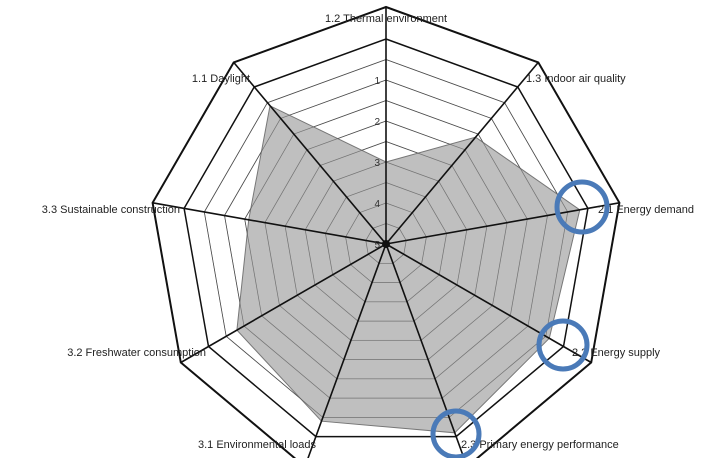 This screenshot has width=710, height=458. Describe the element at coordinates (646, 210) in the screenshot. I see `axis-label: 2.1 Energy demand` at that location.